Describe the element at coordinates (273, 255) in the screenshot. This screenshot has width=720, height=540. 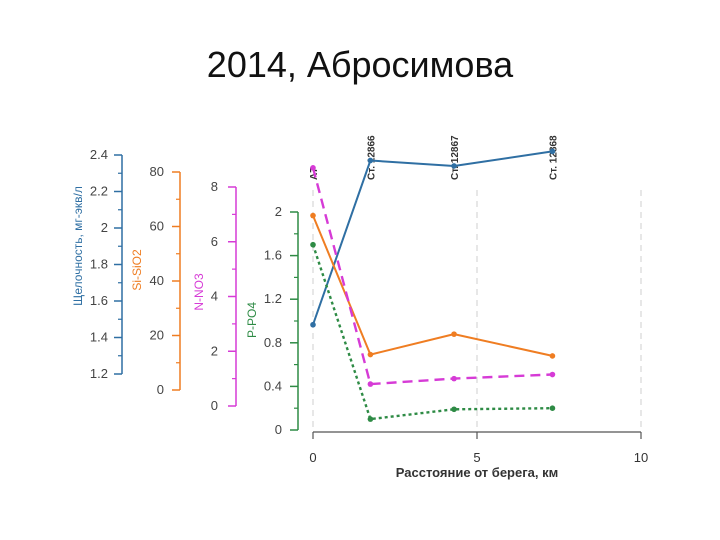
I see `phosphate-tick-label: 1.6` at that location.